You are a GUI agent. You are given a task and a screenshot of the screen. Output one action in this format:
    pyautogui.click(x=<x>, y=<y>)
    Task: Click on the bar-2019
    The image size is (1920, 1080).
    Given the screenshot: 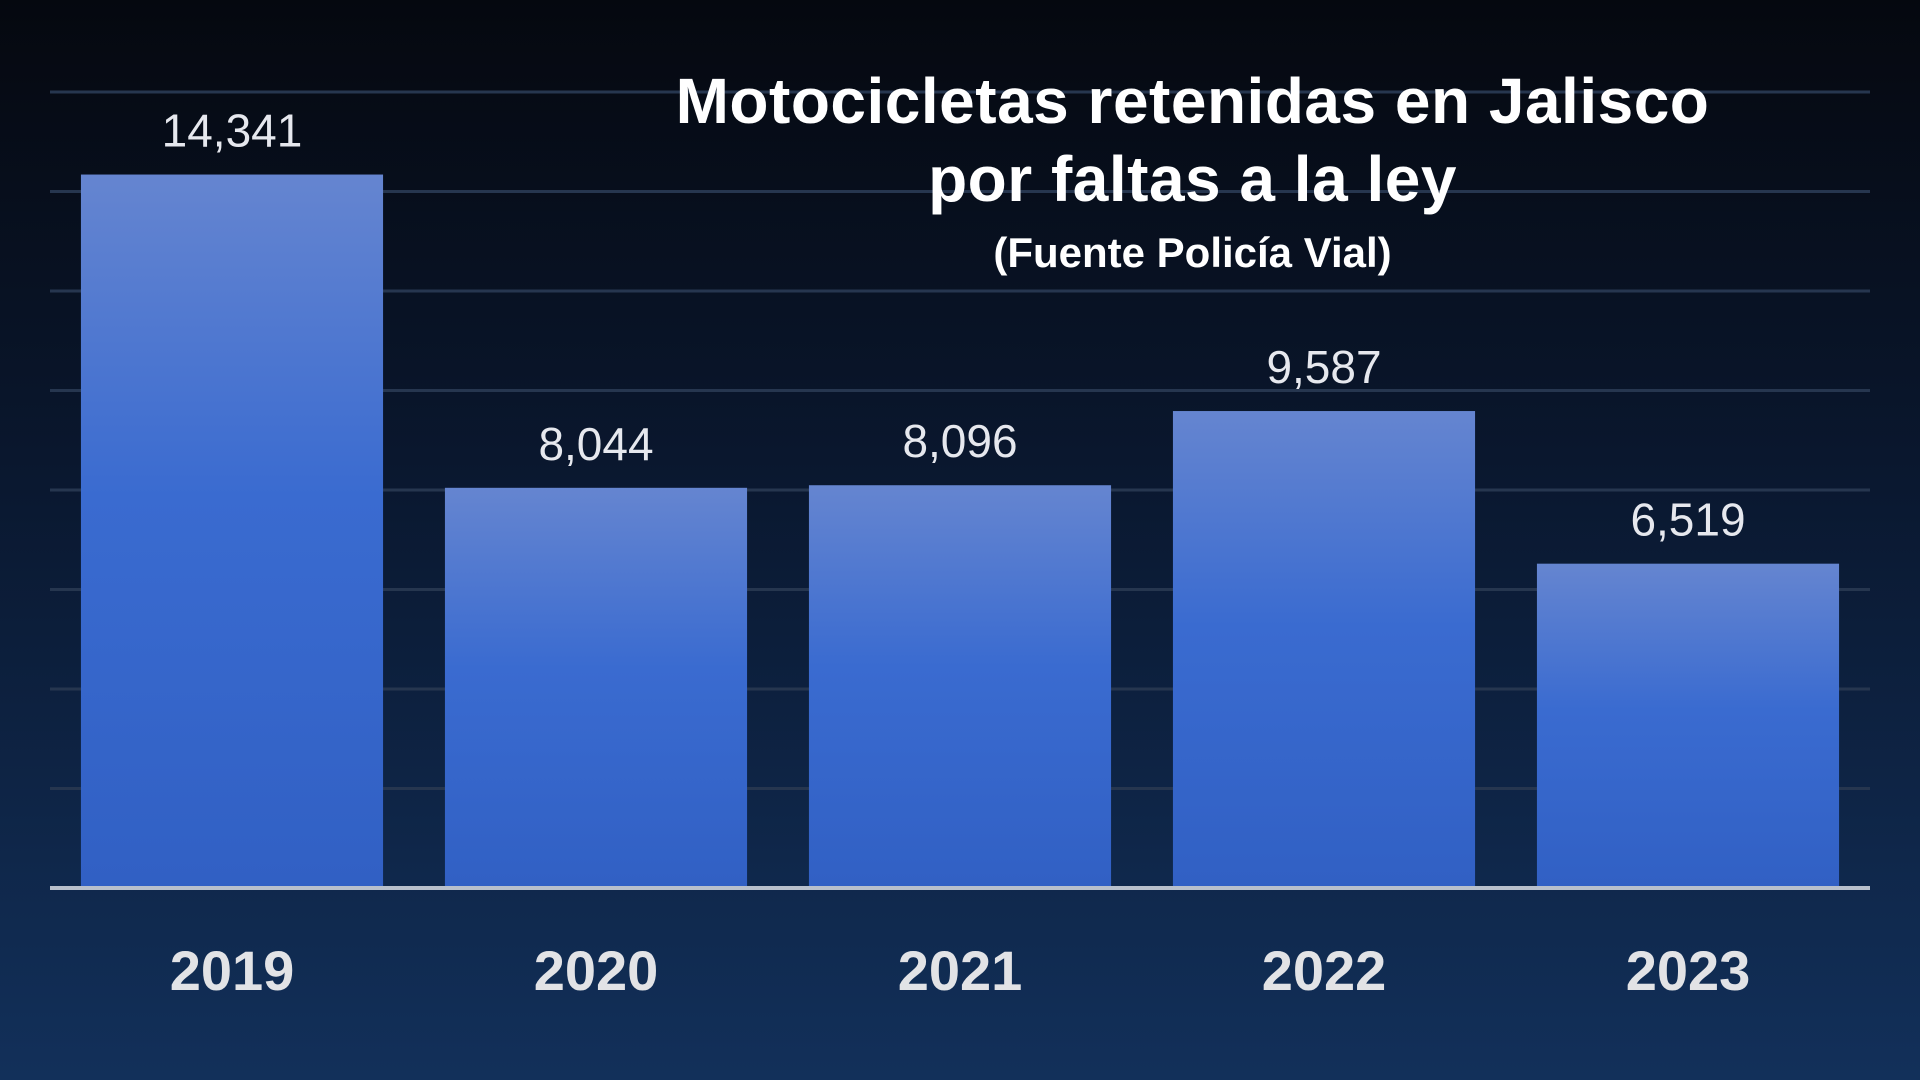 What is the action you would take?
    pyautogui.click(x=232, y=531)
    